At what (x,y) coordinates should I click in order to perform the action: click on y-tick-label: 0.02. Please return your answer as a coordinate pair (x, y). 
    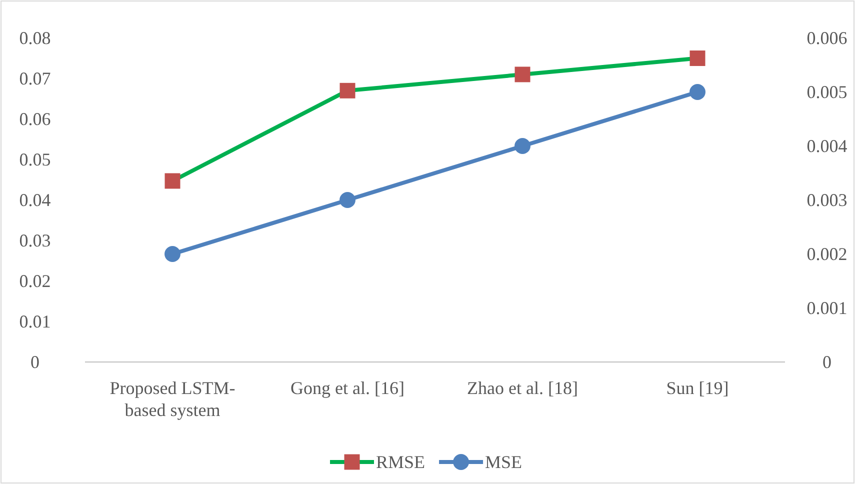
    Looking at the image, I should click on (35, 280).